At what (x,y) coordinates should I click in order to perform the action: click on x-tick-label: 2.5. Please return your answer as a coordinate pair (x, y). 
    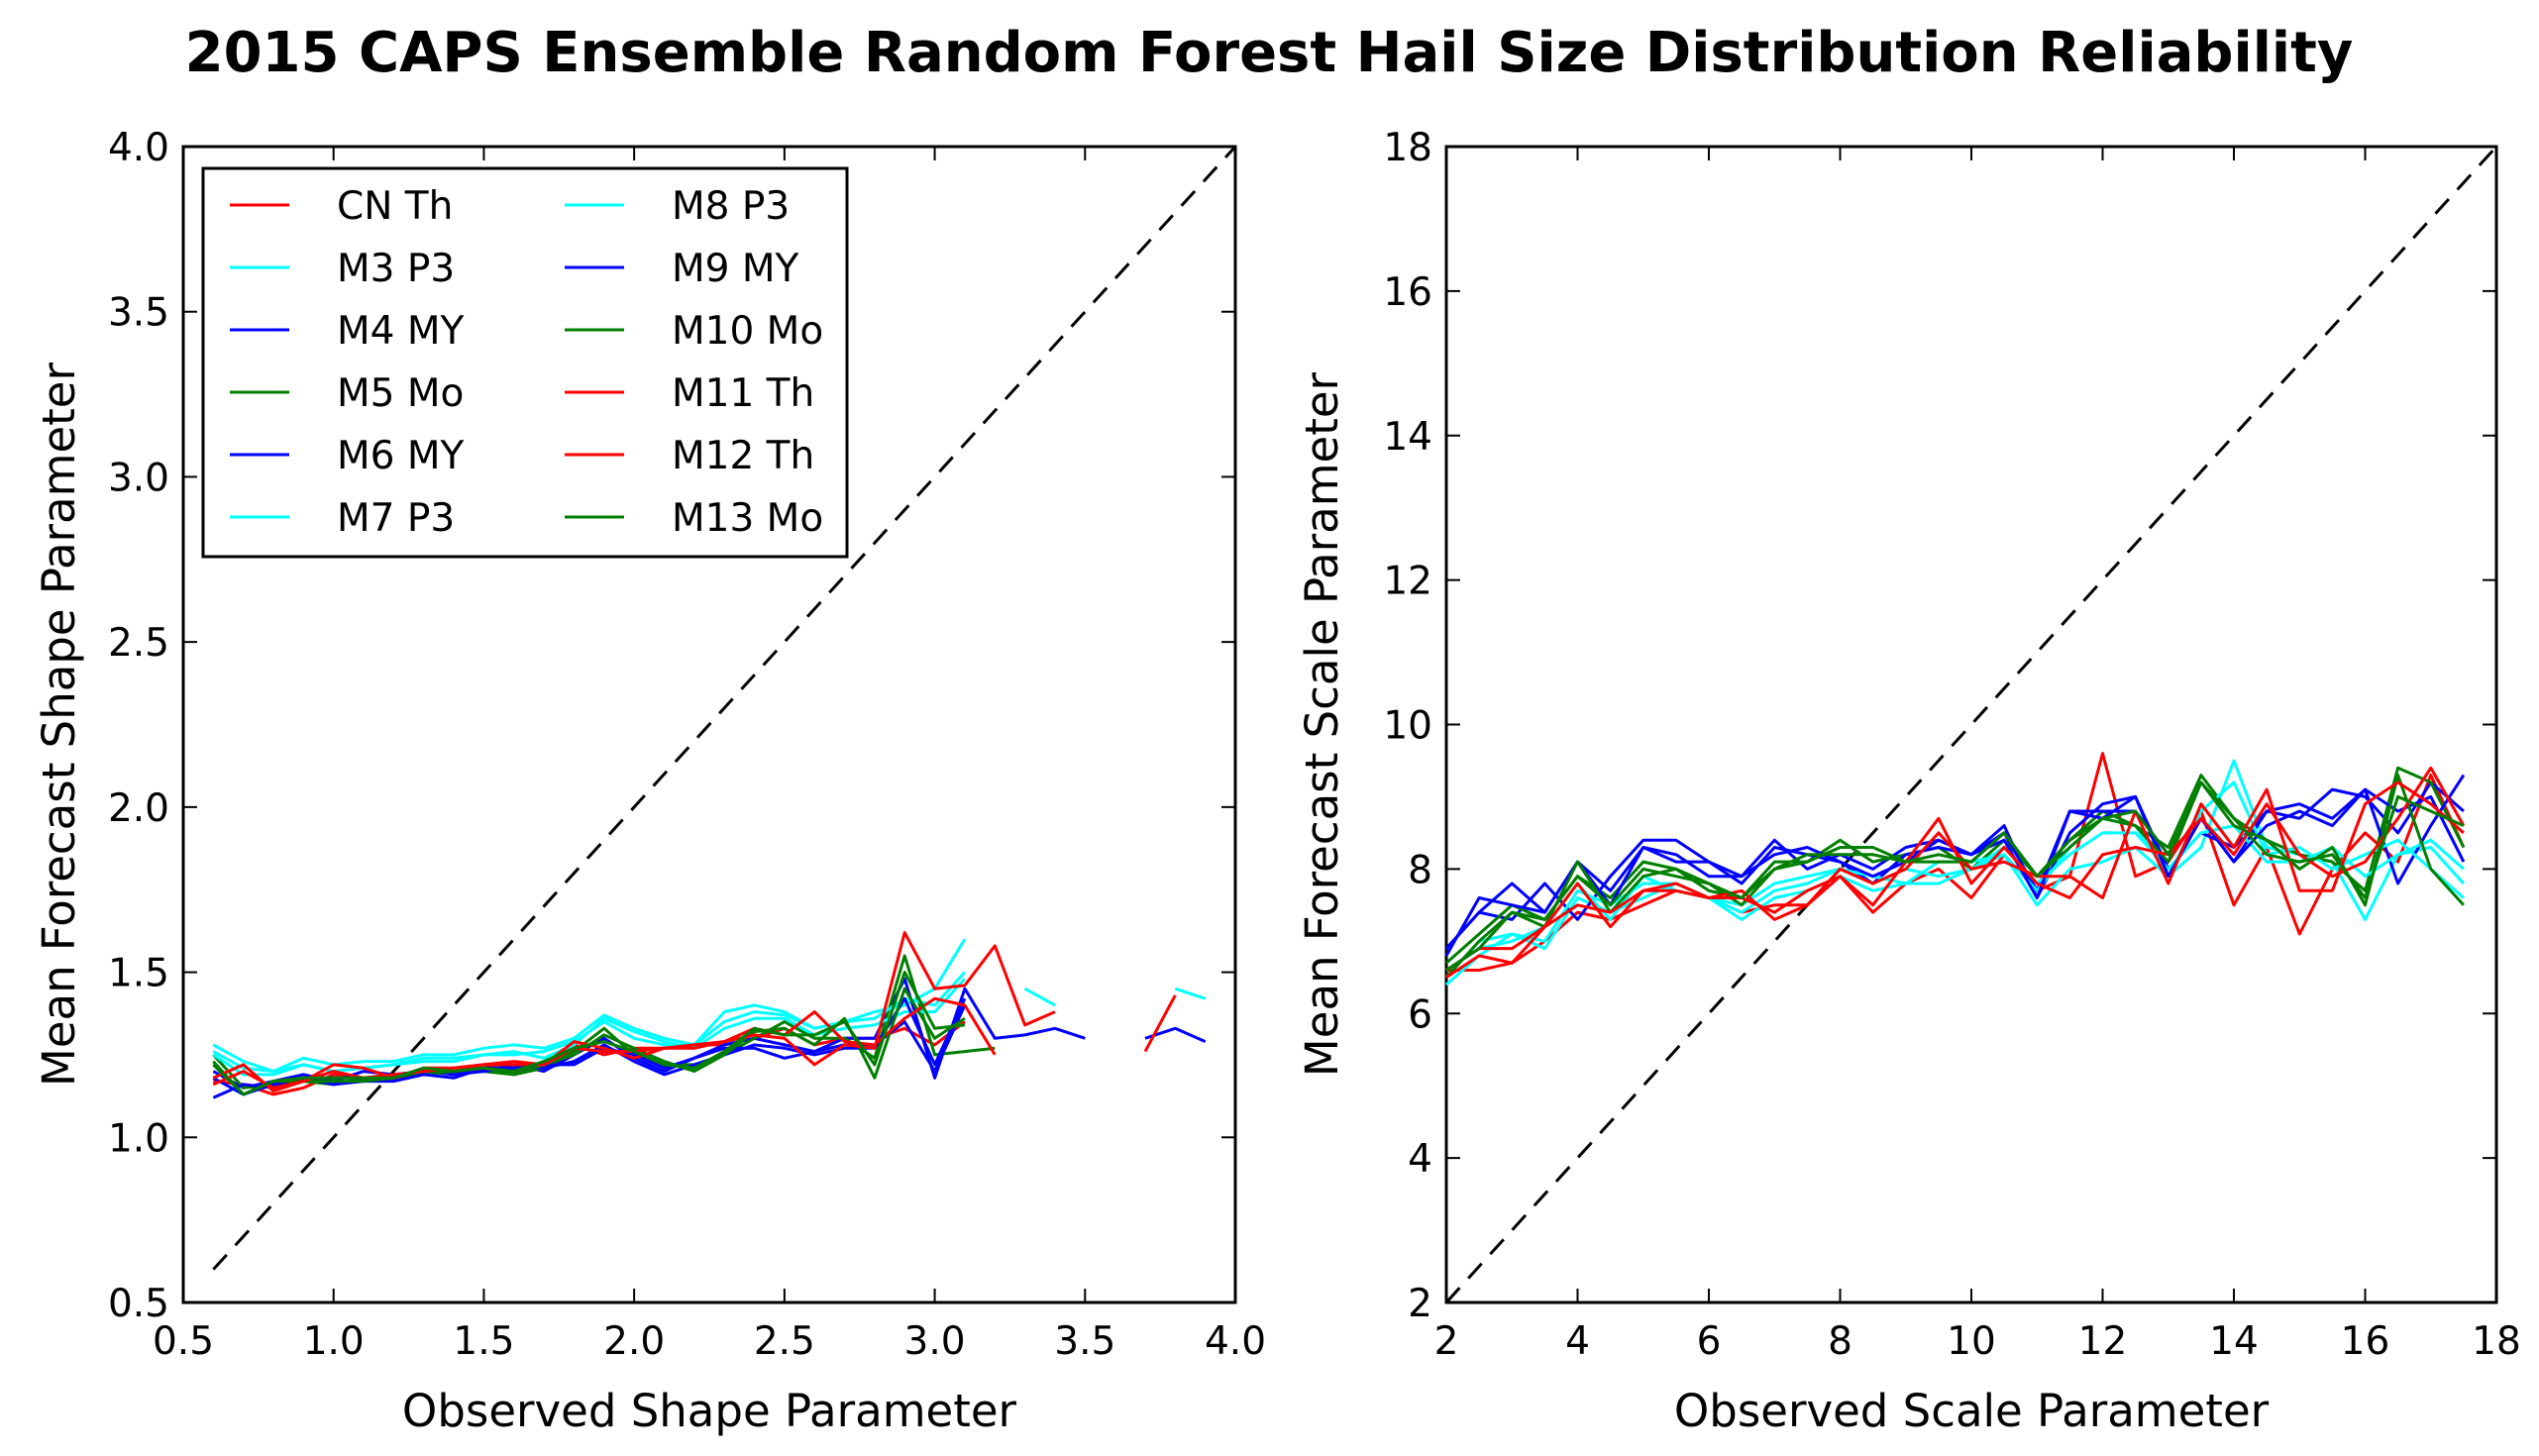
    Looking at the image, I should click on (784, 1341).